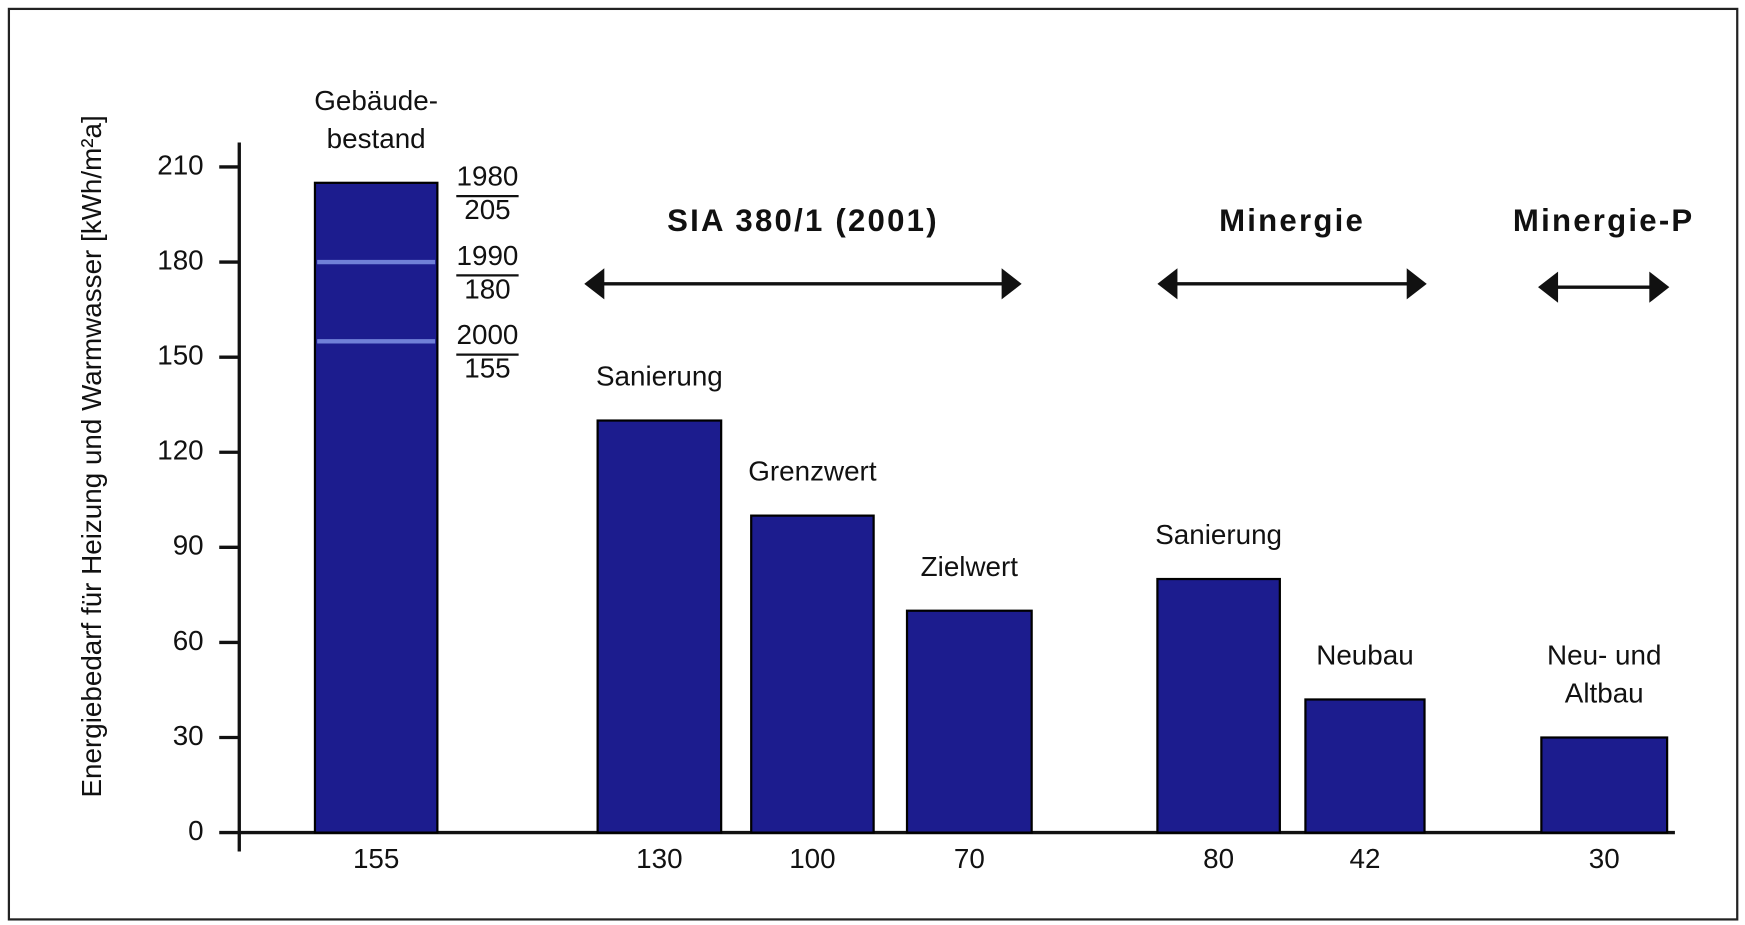 This screenshot has height=925, width=1745. I want to click on y-tick-label: 210, so click(180, 164).